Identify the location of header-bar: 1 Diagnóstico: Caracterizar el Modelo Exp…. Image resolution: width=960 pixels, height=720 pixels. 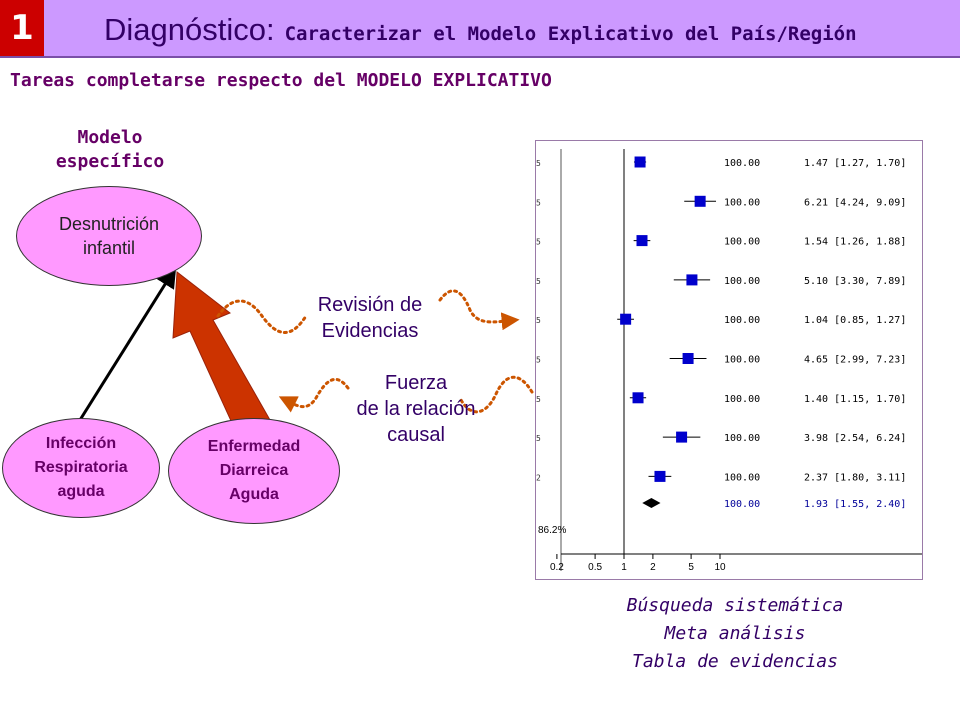
(480, 29).